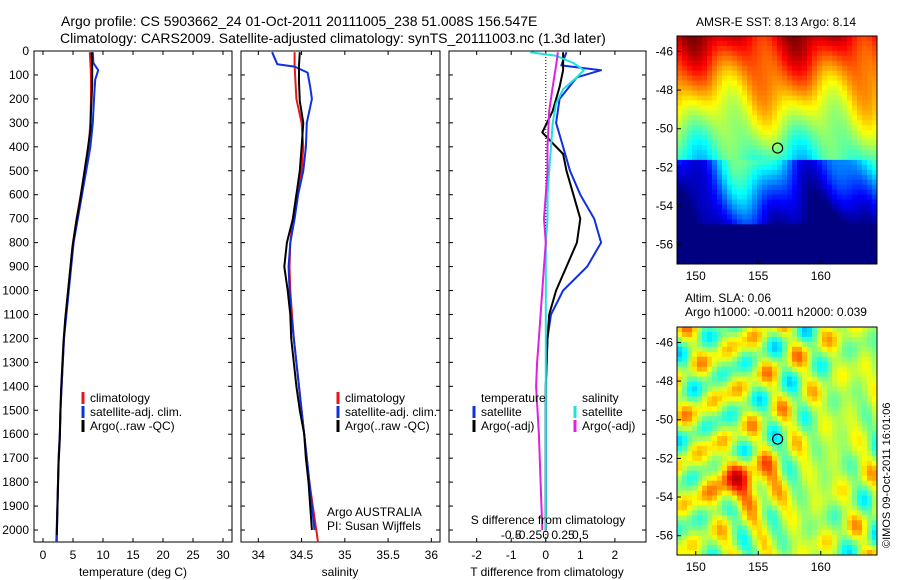 Image resolution: width=900 pixels, height=580 pixels. Describe the element at coordinates (602, 412) in the screenshot. I see `legend-sal-satellite-label: satellite` at that location.